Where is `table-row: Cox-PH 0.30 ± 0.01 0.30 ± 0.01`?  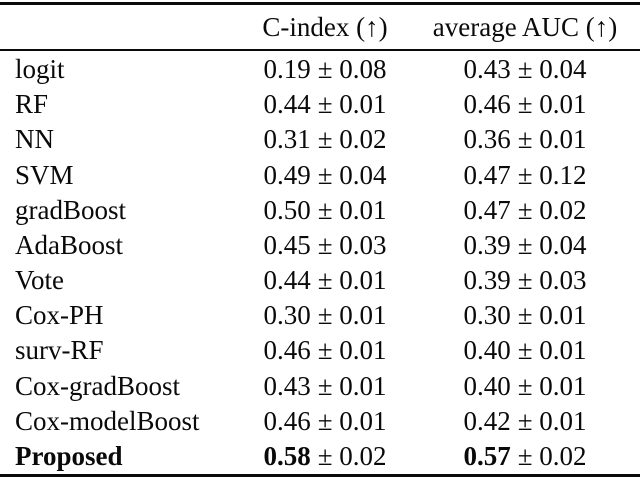 table-row: Cox-PH 0.30 ± 0.01 0.30 ± 0.01 is located at coordinates (320, 315).